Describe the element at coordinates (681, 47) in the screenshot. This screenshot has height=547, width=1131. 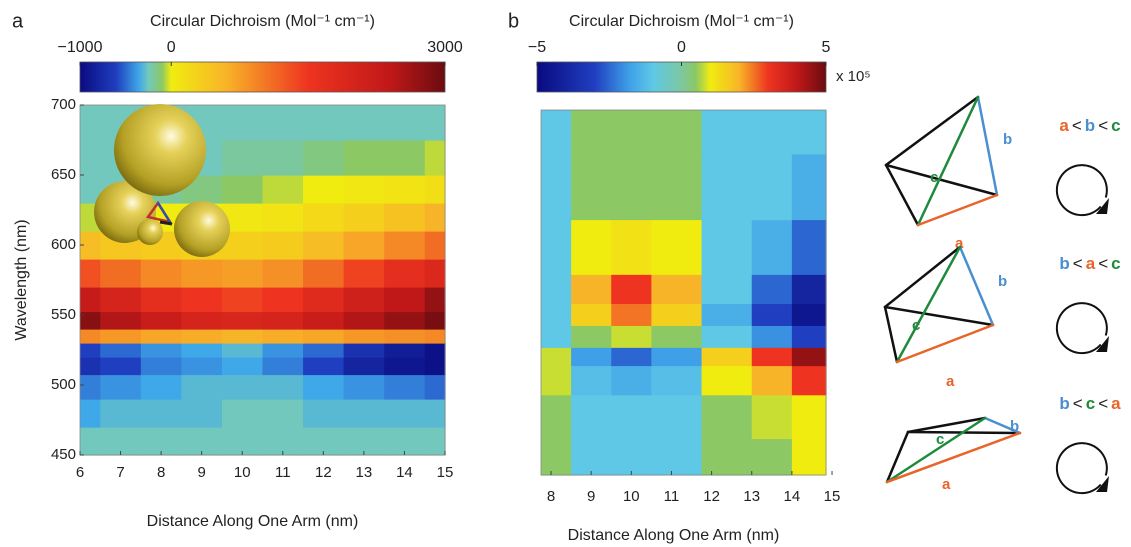
I see `colorbar-tick-label: 0` at that location.